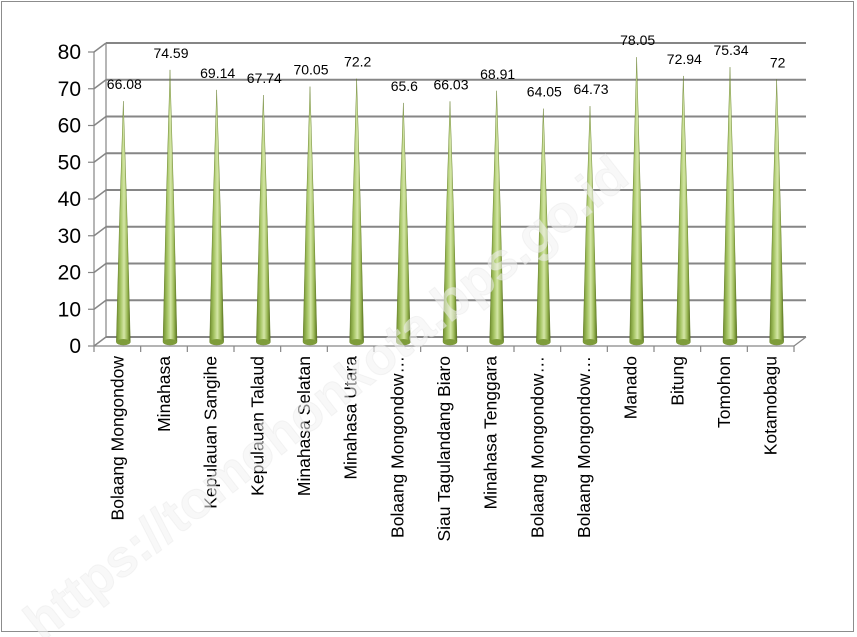 The width and height of the screenshot is (857, 637). What do you see at coordinates (631, 387) in the screenshot?
I see `x-category-label: Manado` at bounding box center [631, 387].